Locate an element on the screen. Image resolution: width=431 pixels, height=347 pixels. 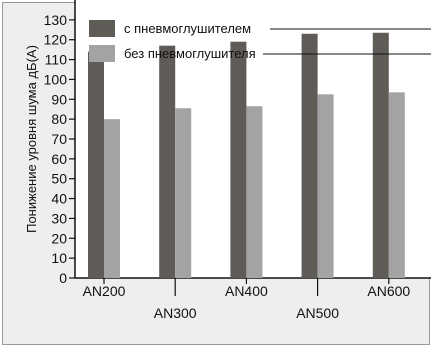
x-tick-label-an300: AN300 is located at coordinates (175, 313).